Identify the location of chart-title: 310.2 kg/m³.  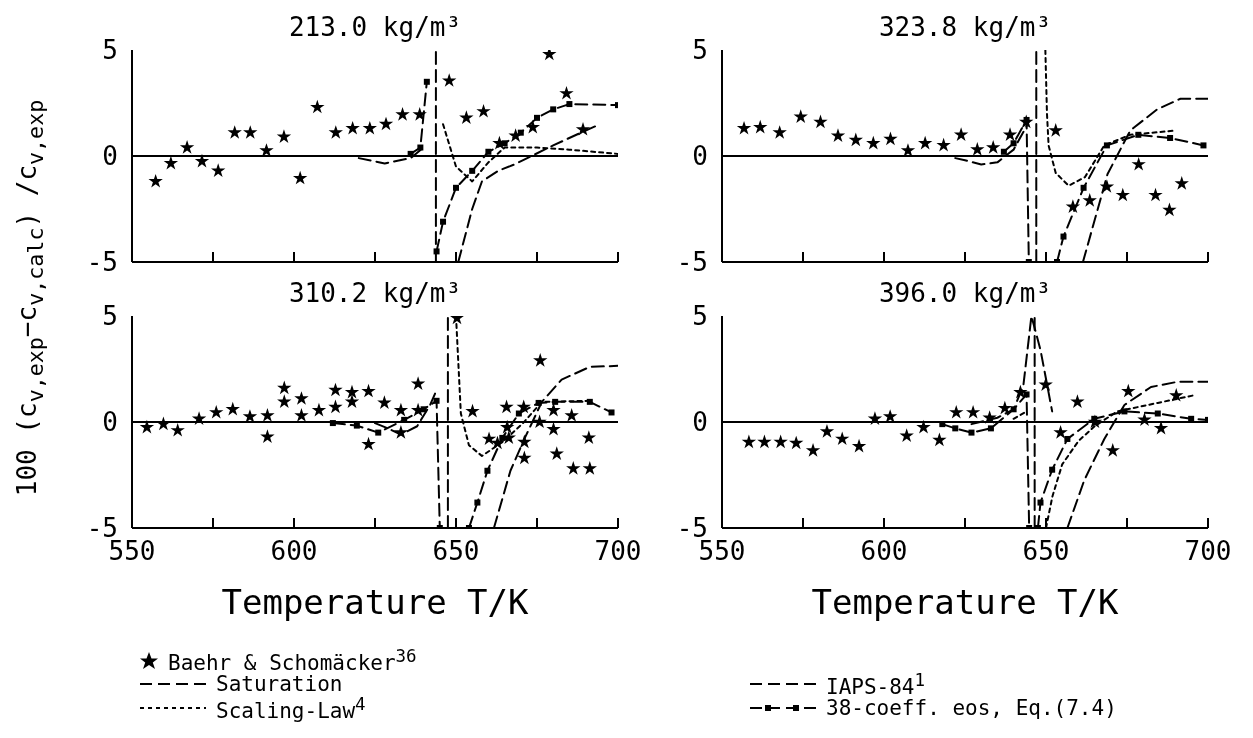
(375, 293).